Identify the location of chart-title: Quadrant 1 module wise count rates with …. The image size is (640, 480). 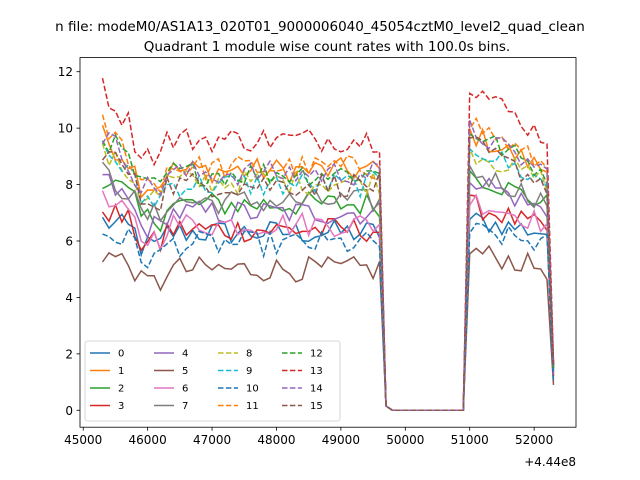
(327, 47).